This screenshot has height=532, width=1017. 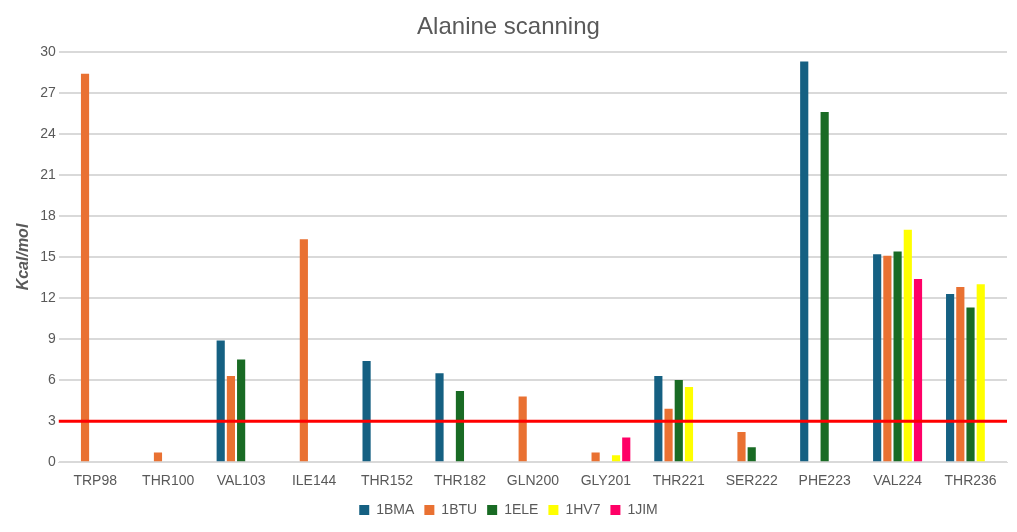 I want to click on y-axis-title: Kcal/mol, so click(x=23, y=257).